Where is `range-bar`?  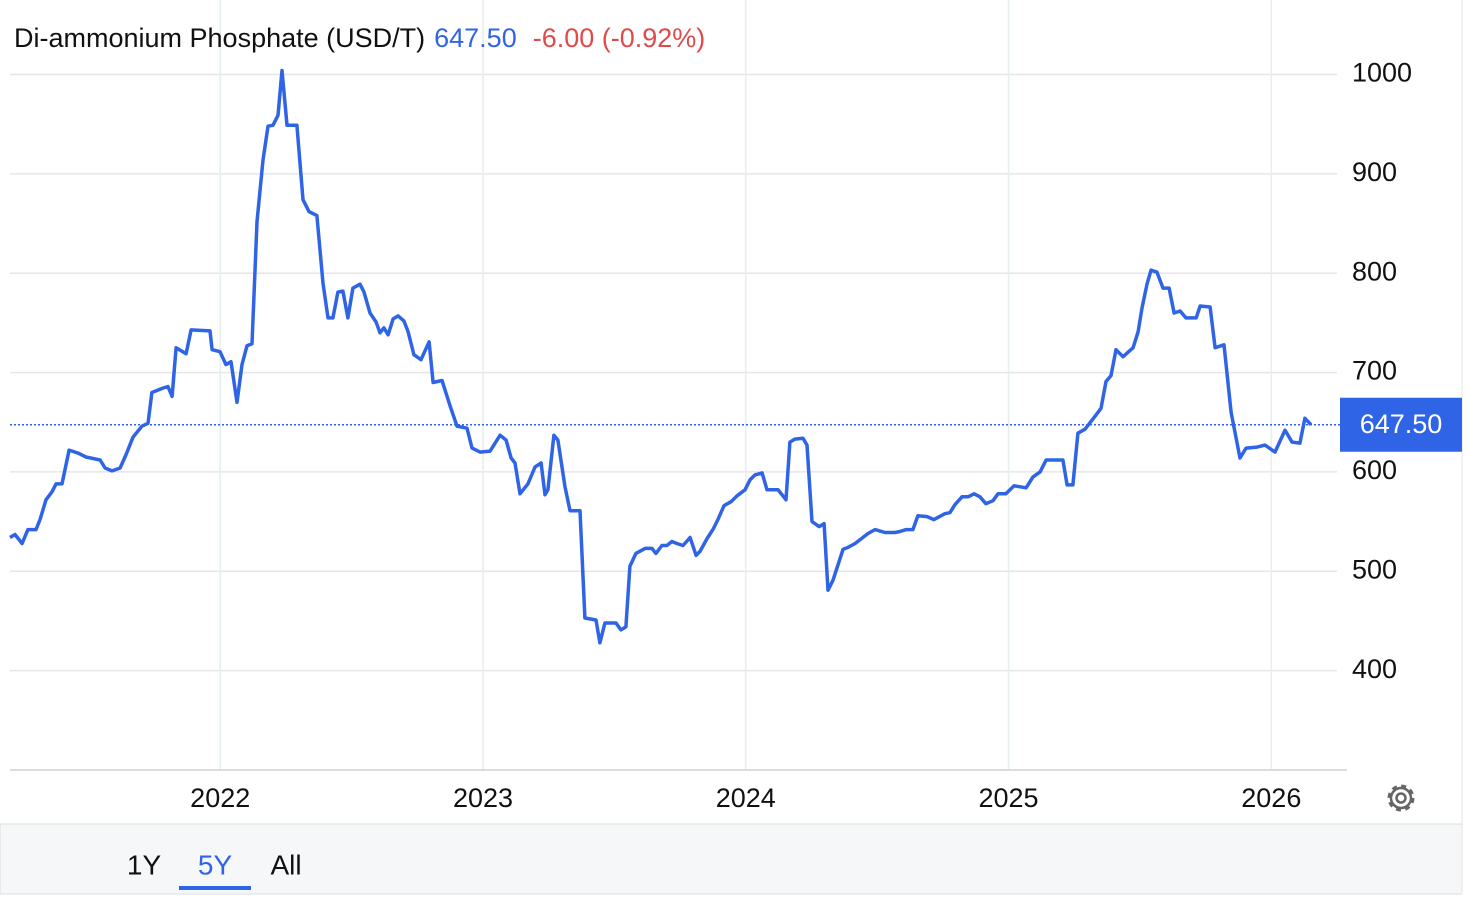 range-bar is located at coordinates (731, 859).